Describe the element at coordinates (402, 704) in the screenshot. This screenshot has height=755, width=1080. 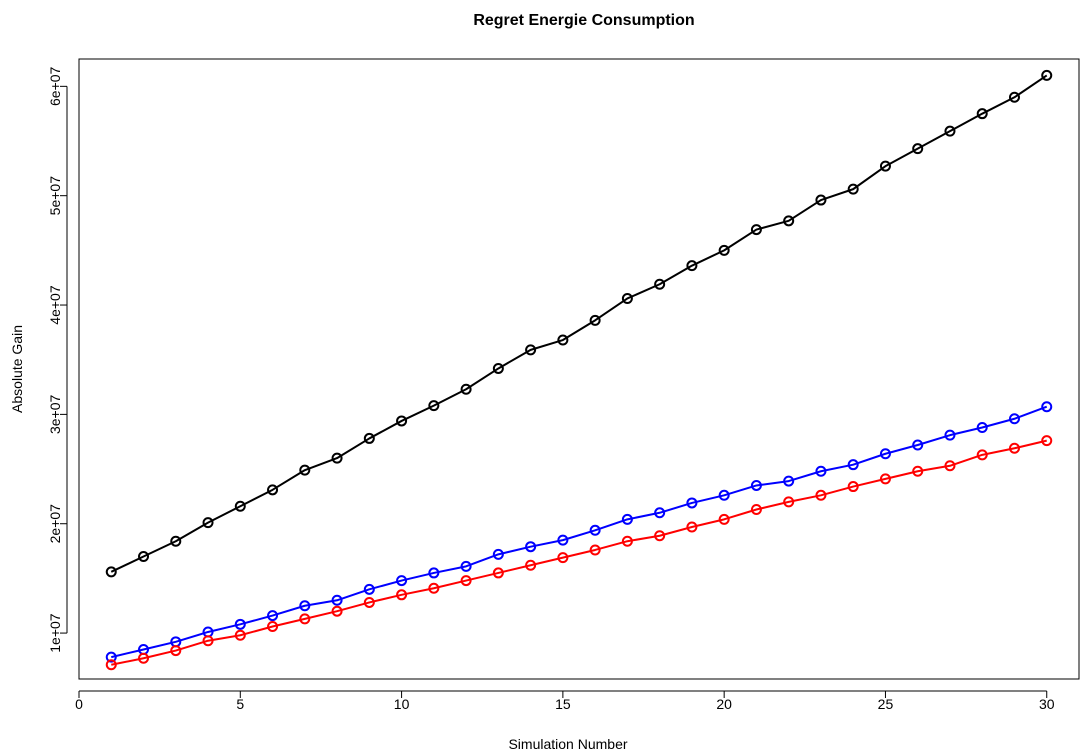
I see `x-tick-label: 10` at that location.